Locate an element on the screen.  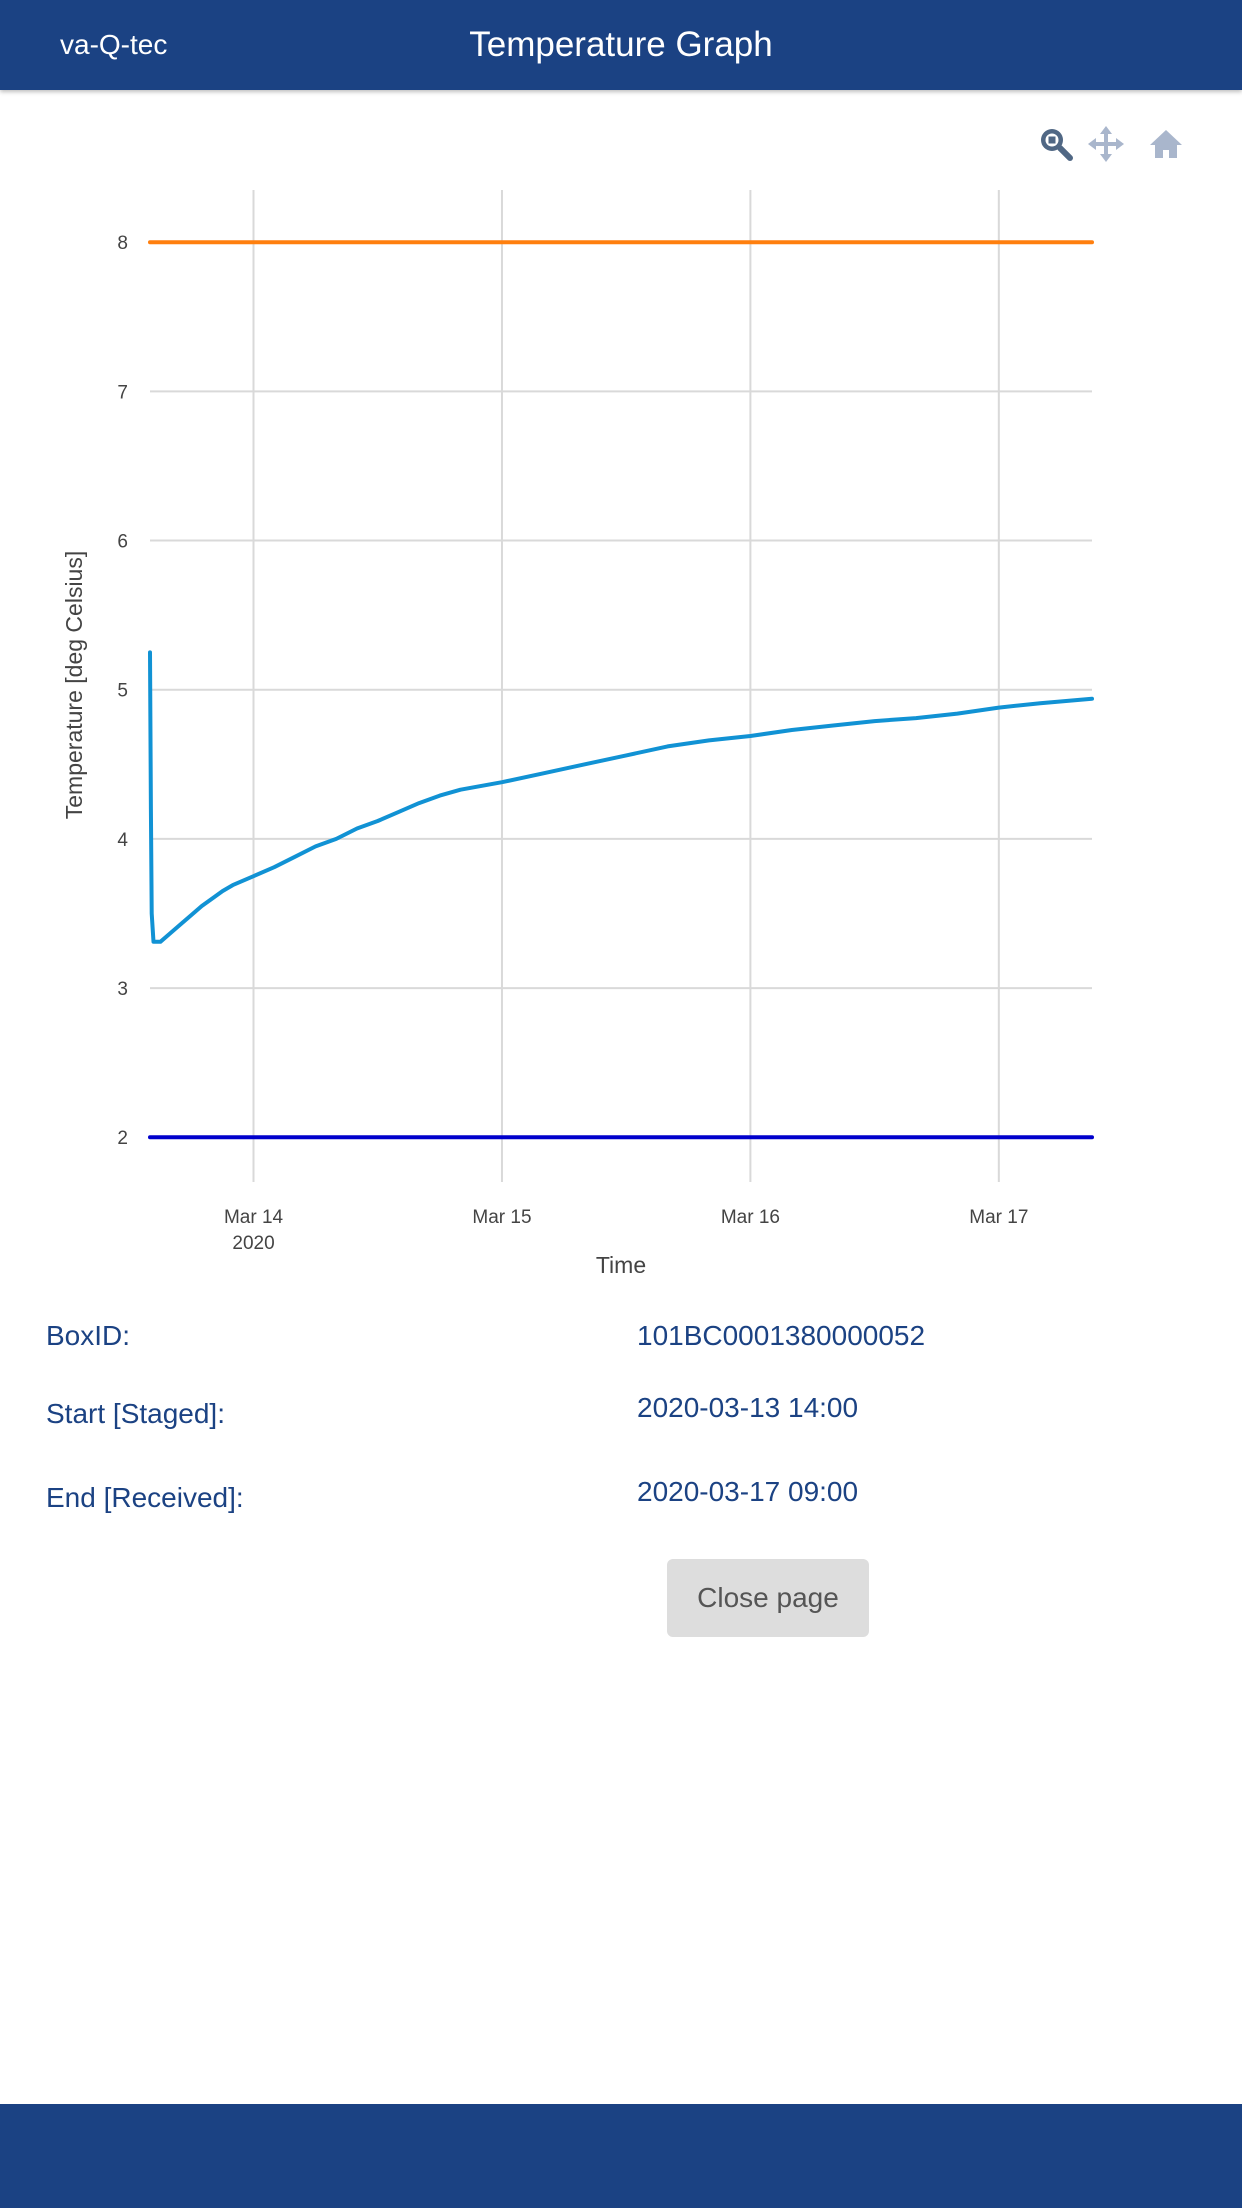
start-label: Start [Staged]: is located at coordinates (135, 1413).